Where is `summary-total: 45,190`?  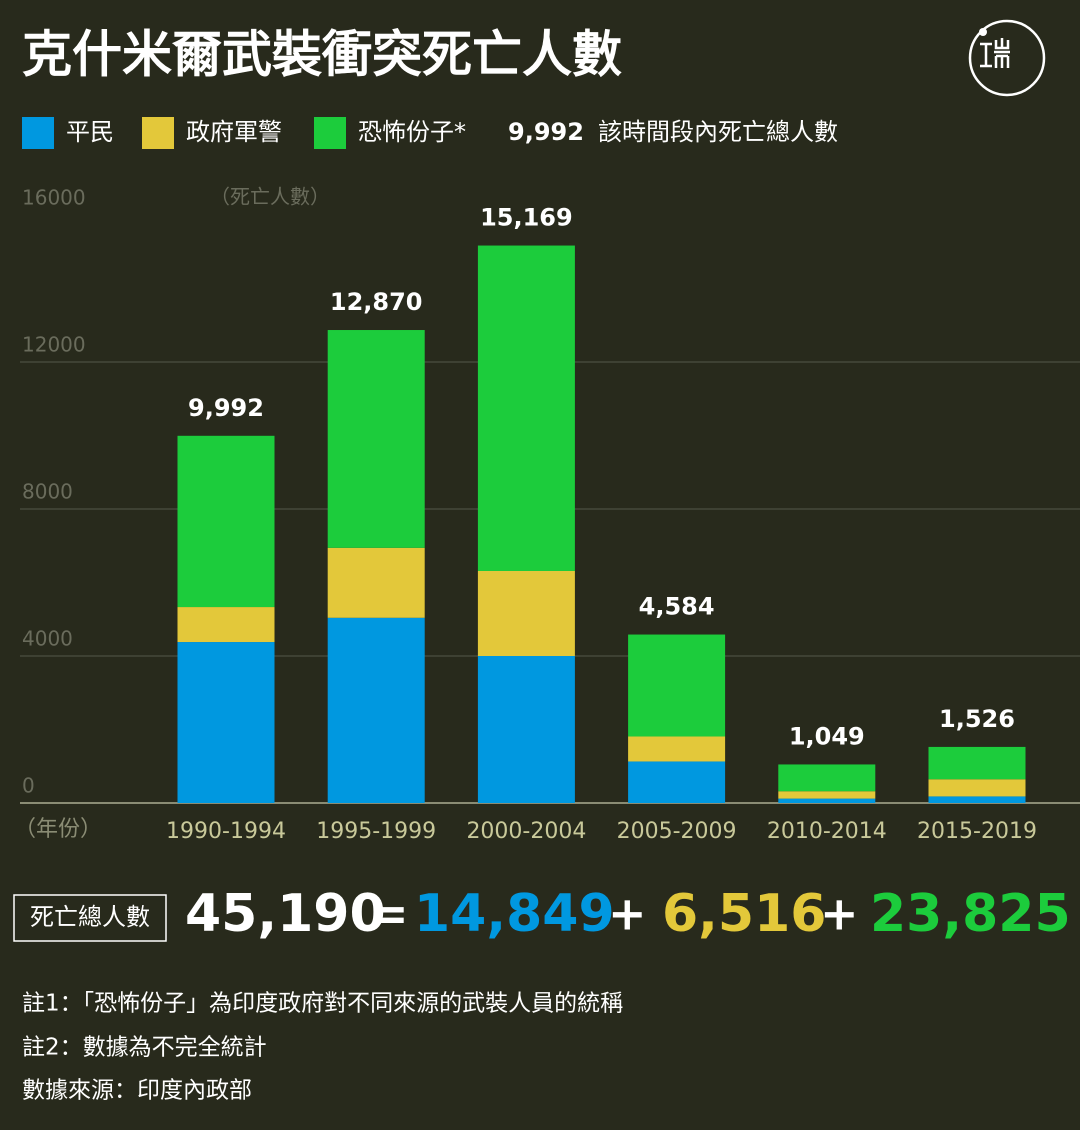
summary-total: 45,190 is located at coordinates (285, 914).